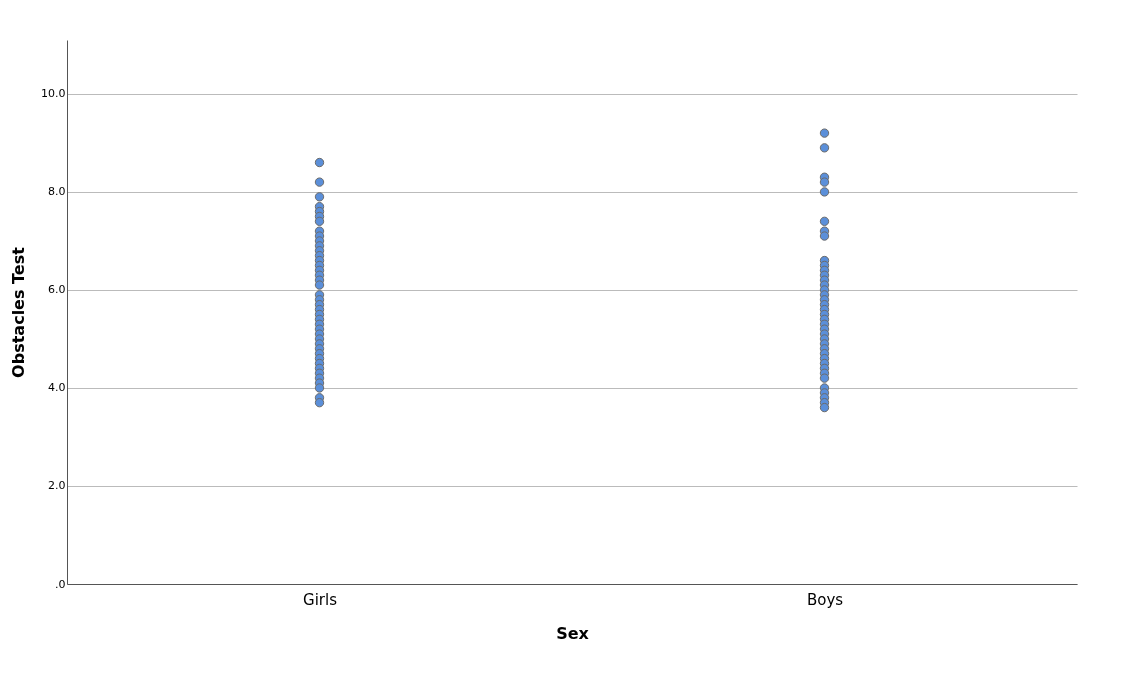  I want to click on y-tick-label: .0, so click(60, 584).